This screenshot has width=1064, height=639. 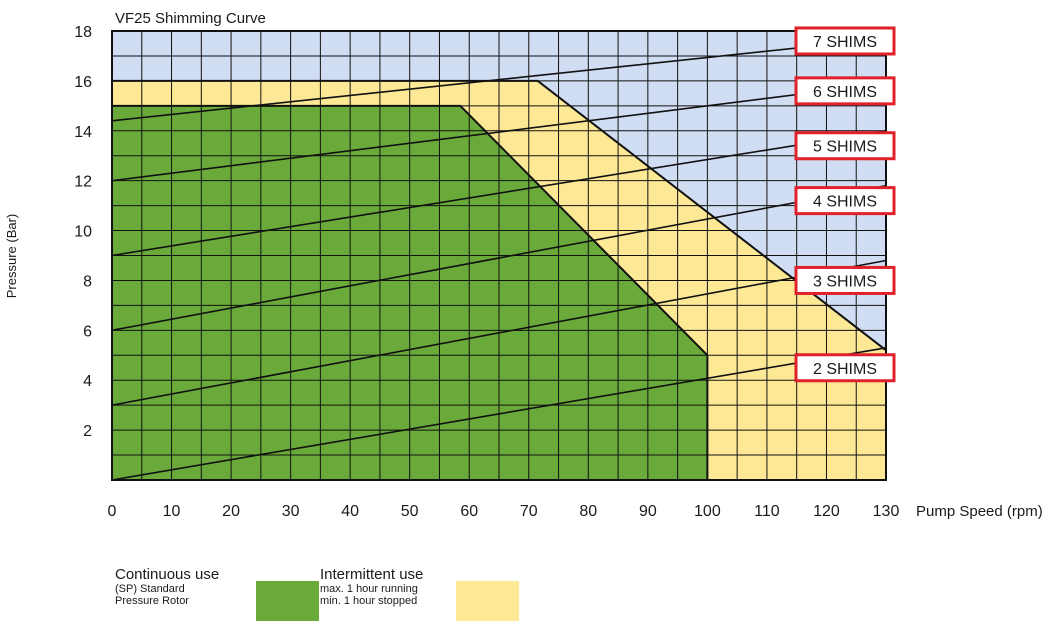 I want to click on legend-continuous-line1: (SP) Standard, so click(x=150, y=589).